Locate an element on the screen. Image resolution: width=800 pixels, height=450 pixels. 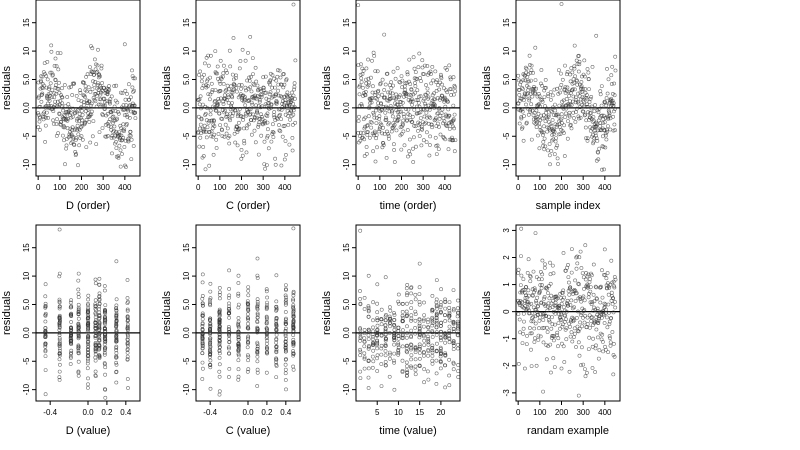
x-tick-label: 300 is located at coordinates (583, 187).